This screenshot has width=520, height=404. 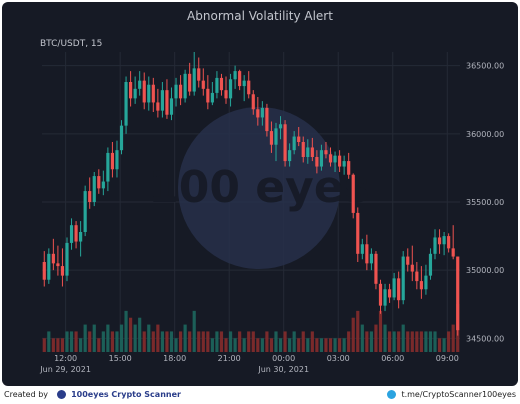 What do you see at coordinates (392, 358) in the screenshot?
I see `x-tick-label: 06:00` at bounding box center [392, 358].